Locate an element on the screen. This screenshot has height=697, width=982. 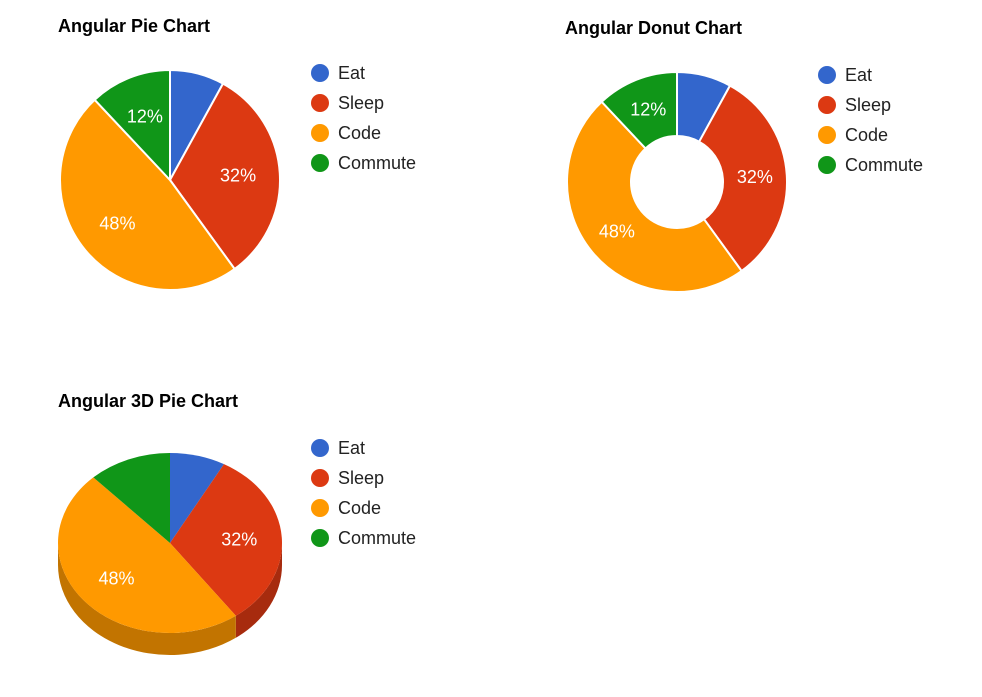
donut-chart-title: Angular Donut Chart is located at coordinates (653, 28).